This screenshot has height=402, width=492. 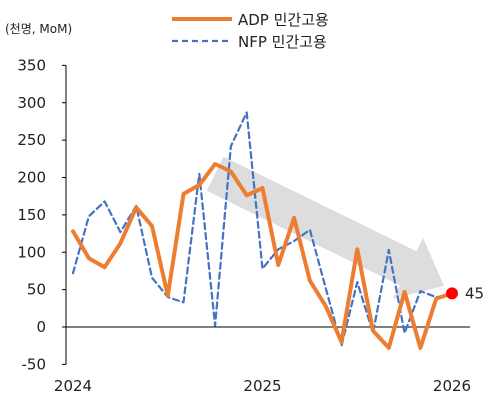 What do you see at coordinates (31, 140) in the screenshot?
I see `y-tick-label: 250` at bounding box center [31, 140].